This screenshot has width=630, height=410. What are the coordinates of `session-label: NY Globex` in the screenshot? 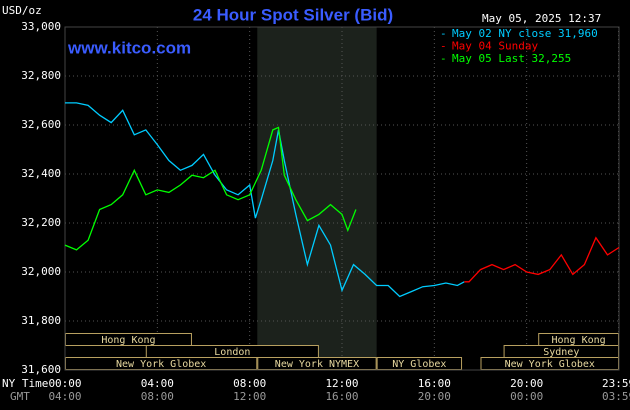 It's located at (419, 364).